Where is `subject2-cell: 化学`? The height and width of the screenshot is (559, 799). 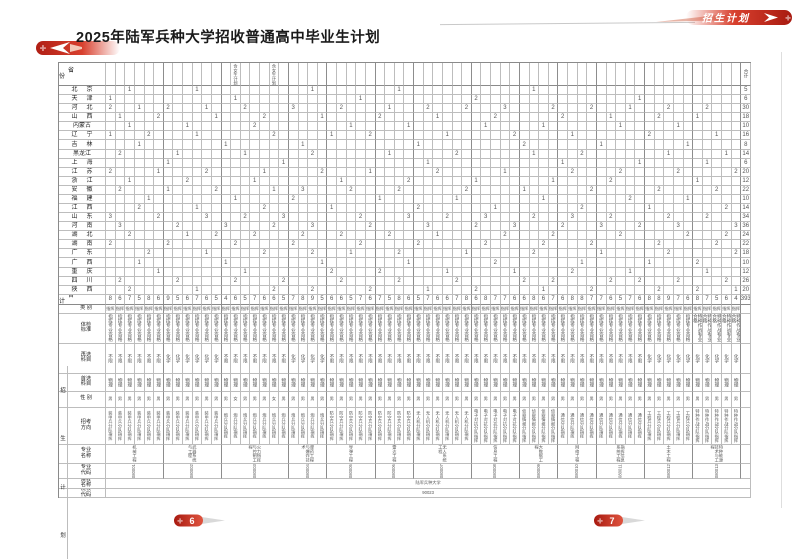 subject2-cell: 化学 is located at coordinates (313, 358).